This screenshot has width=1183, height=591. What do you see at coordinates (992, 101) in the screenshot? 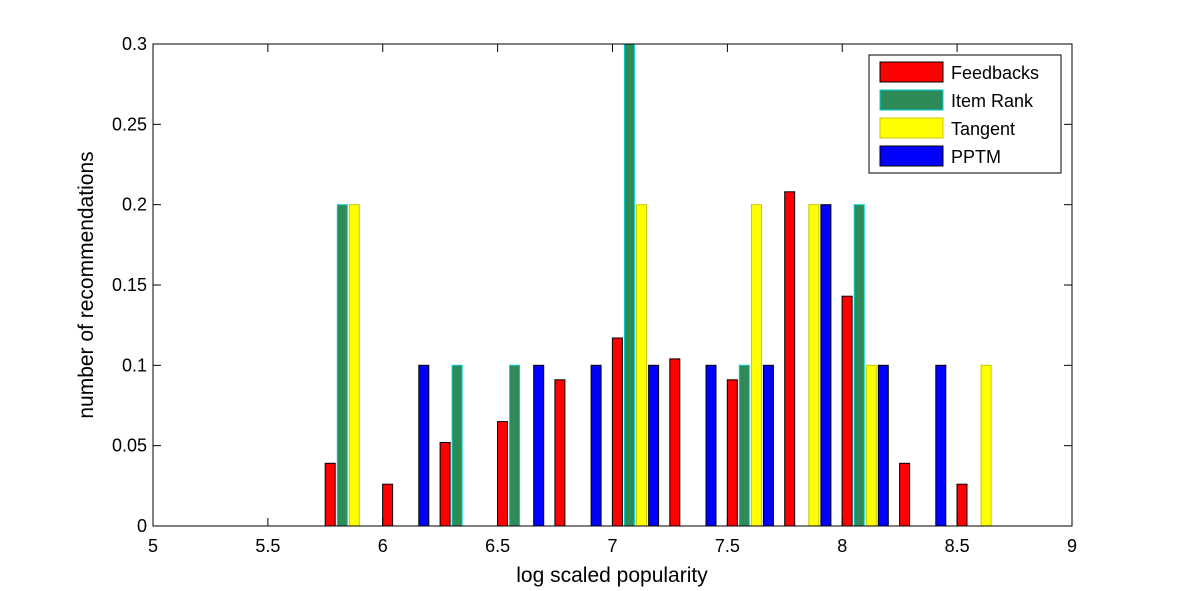
I see `legend-label-item-rank: Item Rank` at bounding box center [992, 101].